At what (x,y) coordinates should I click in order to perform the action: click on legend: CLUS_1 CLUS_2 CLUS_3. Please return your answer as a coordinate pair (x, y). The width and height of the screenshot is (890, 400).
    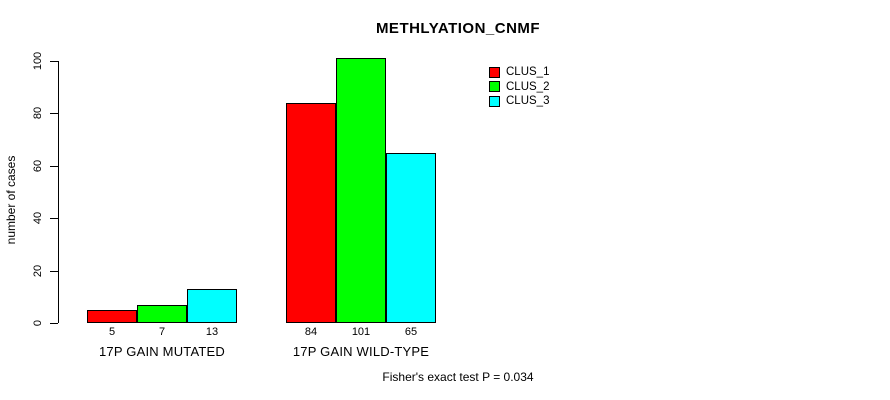
    Looking at the image, I should click on (519, 87).